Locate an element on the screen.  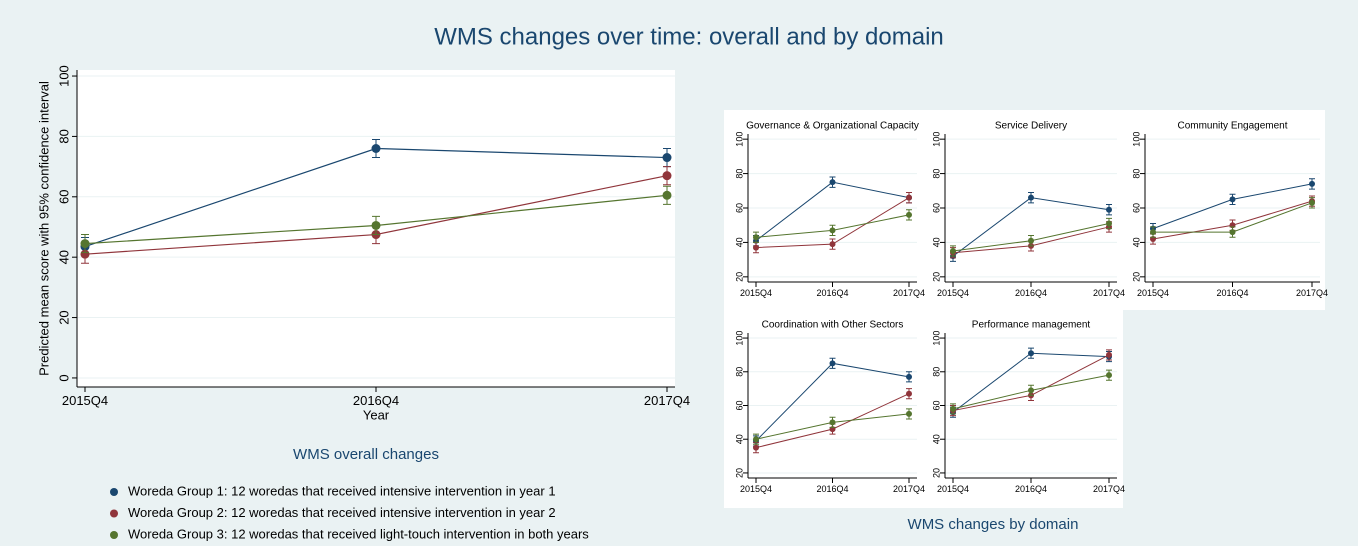
panel-title: Performance management is located at coordinates (1031, 325).